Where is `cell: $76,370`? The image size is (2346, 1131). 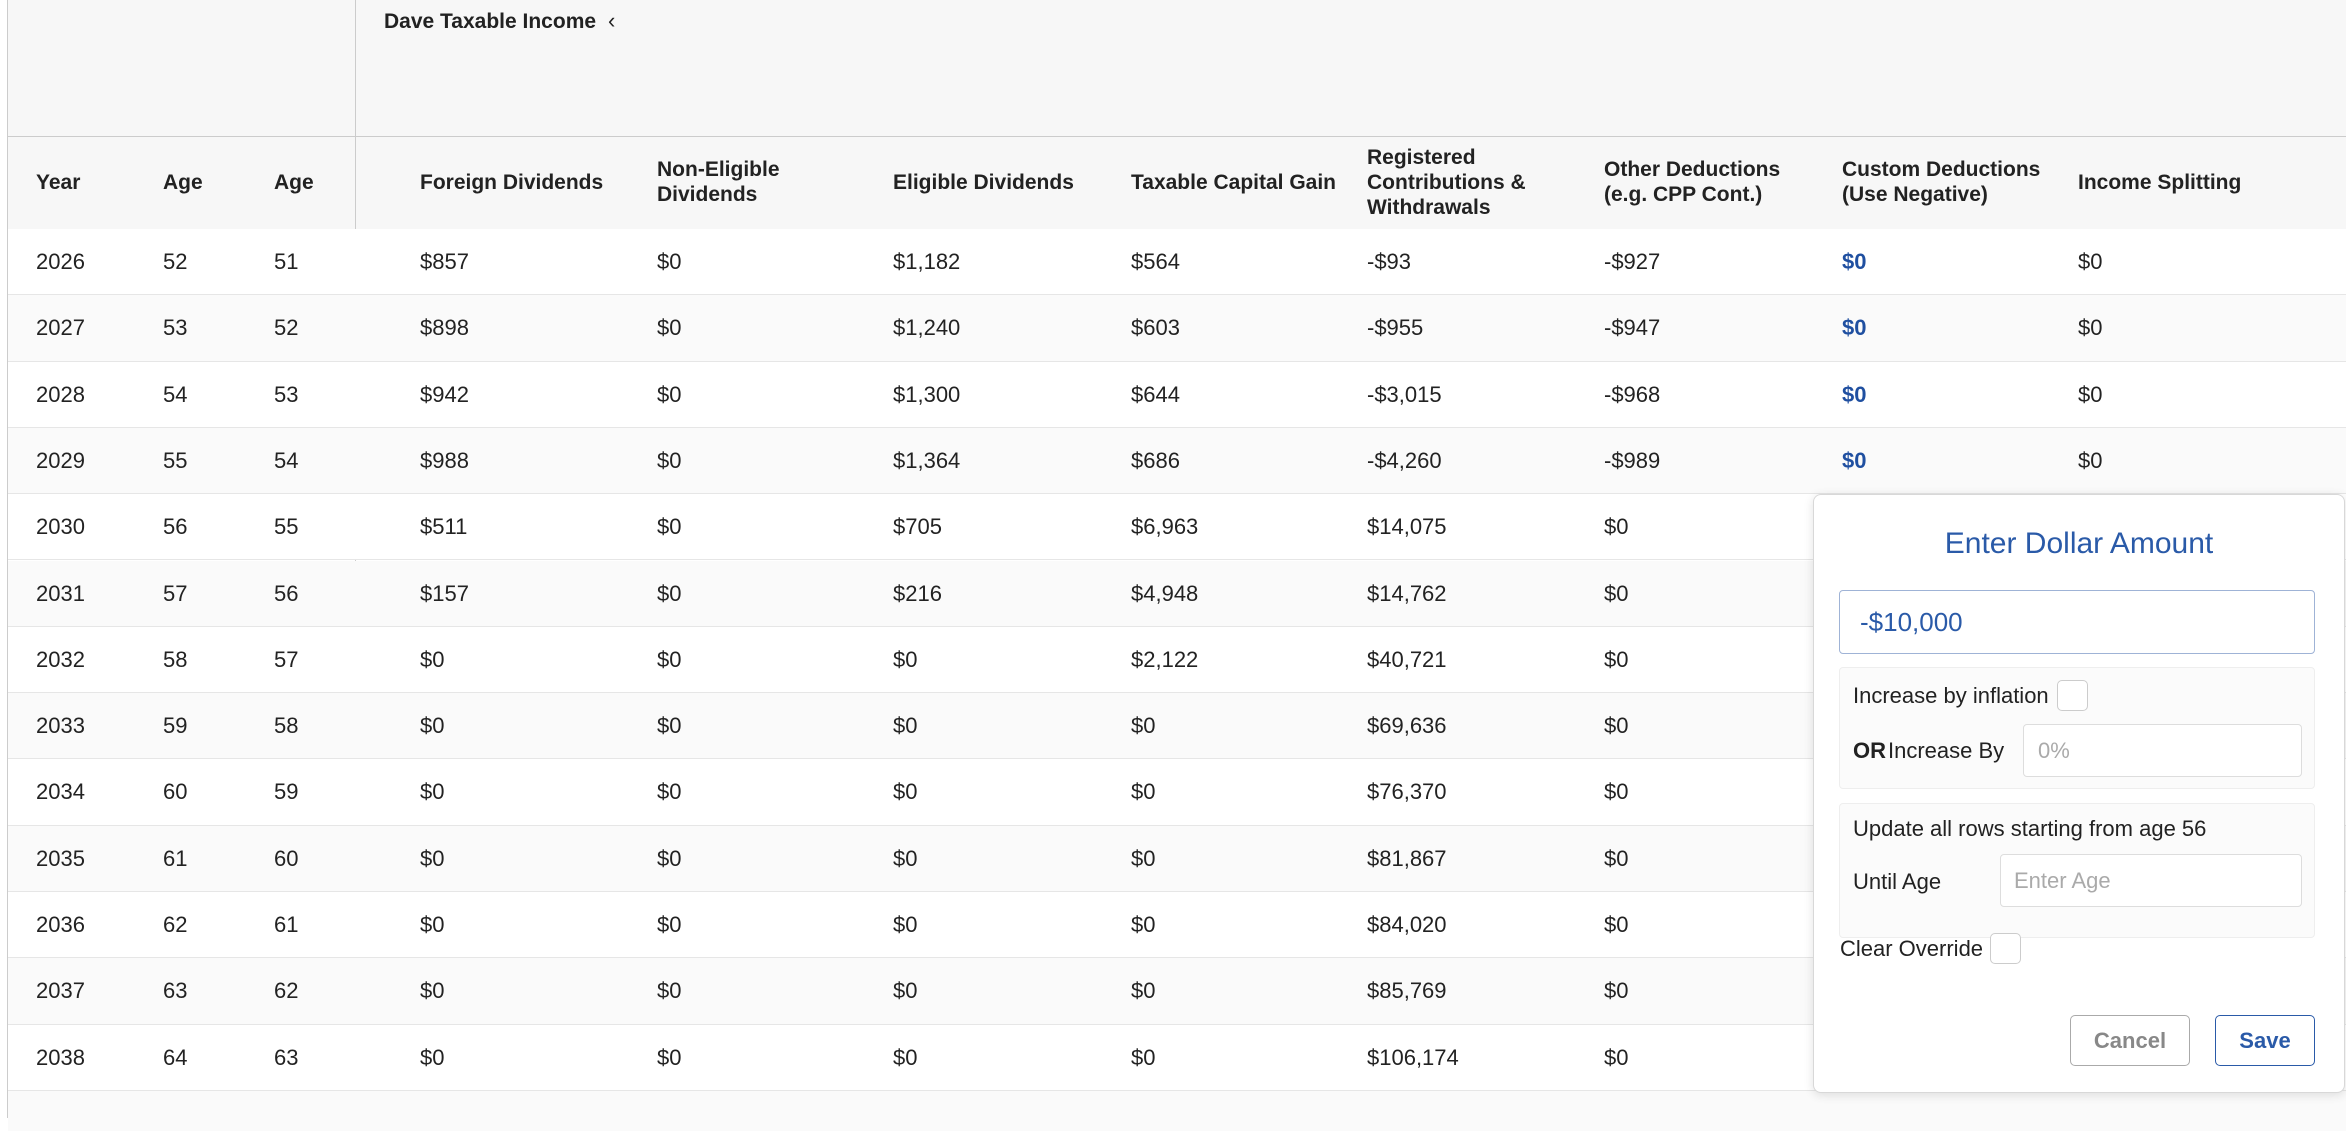 cell: $76,370 is located at coordinates (1407, 792).